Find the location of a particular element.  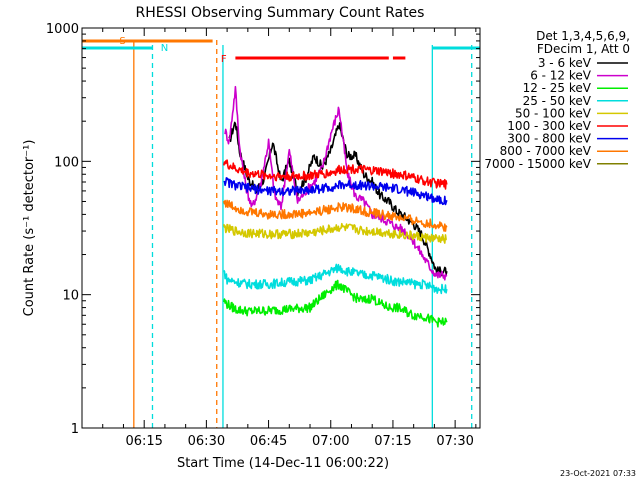

y-tick-label: 1 is located at coordinates (75, 429).